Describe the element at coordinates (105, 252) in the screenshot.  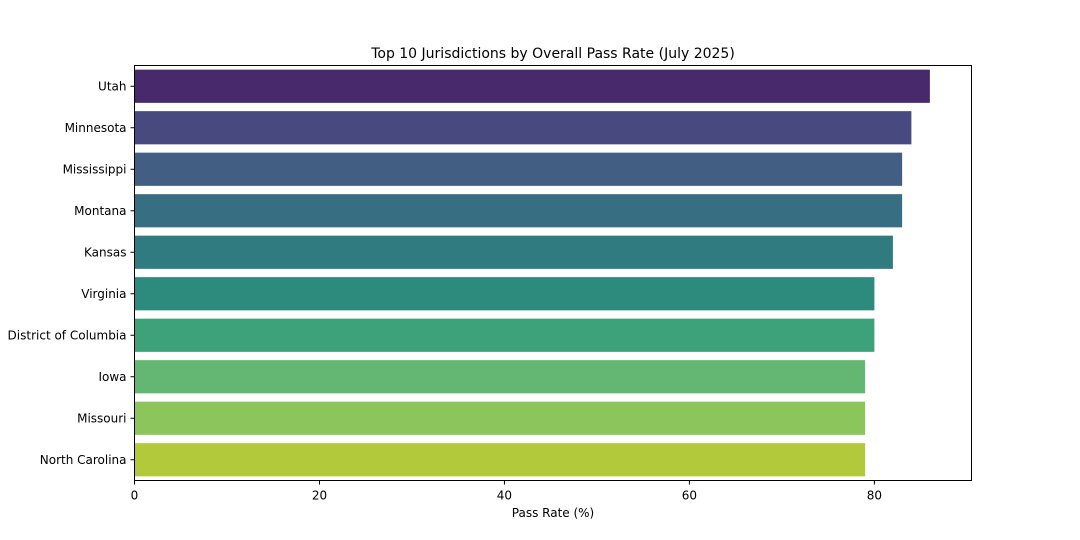
I see `y-tick-label: Kansas` at that location.